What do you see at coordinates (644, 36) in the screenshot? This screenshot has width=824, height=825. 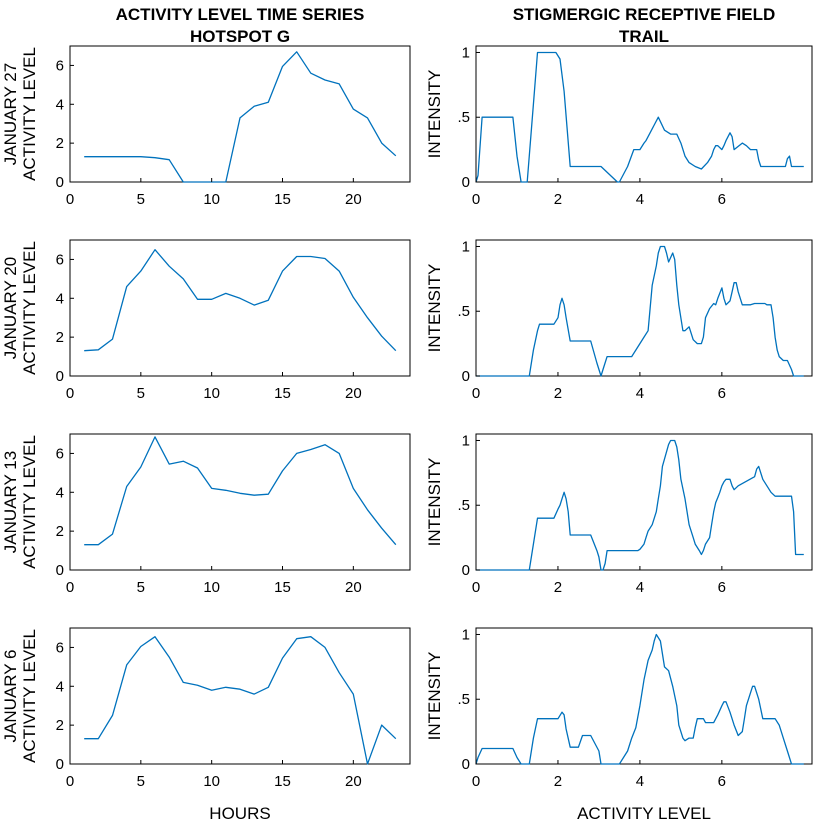 I see `chart-title: TRAIL` at bounding box center [644, 36].